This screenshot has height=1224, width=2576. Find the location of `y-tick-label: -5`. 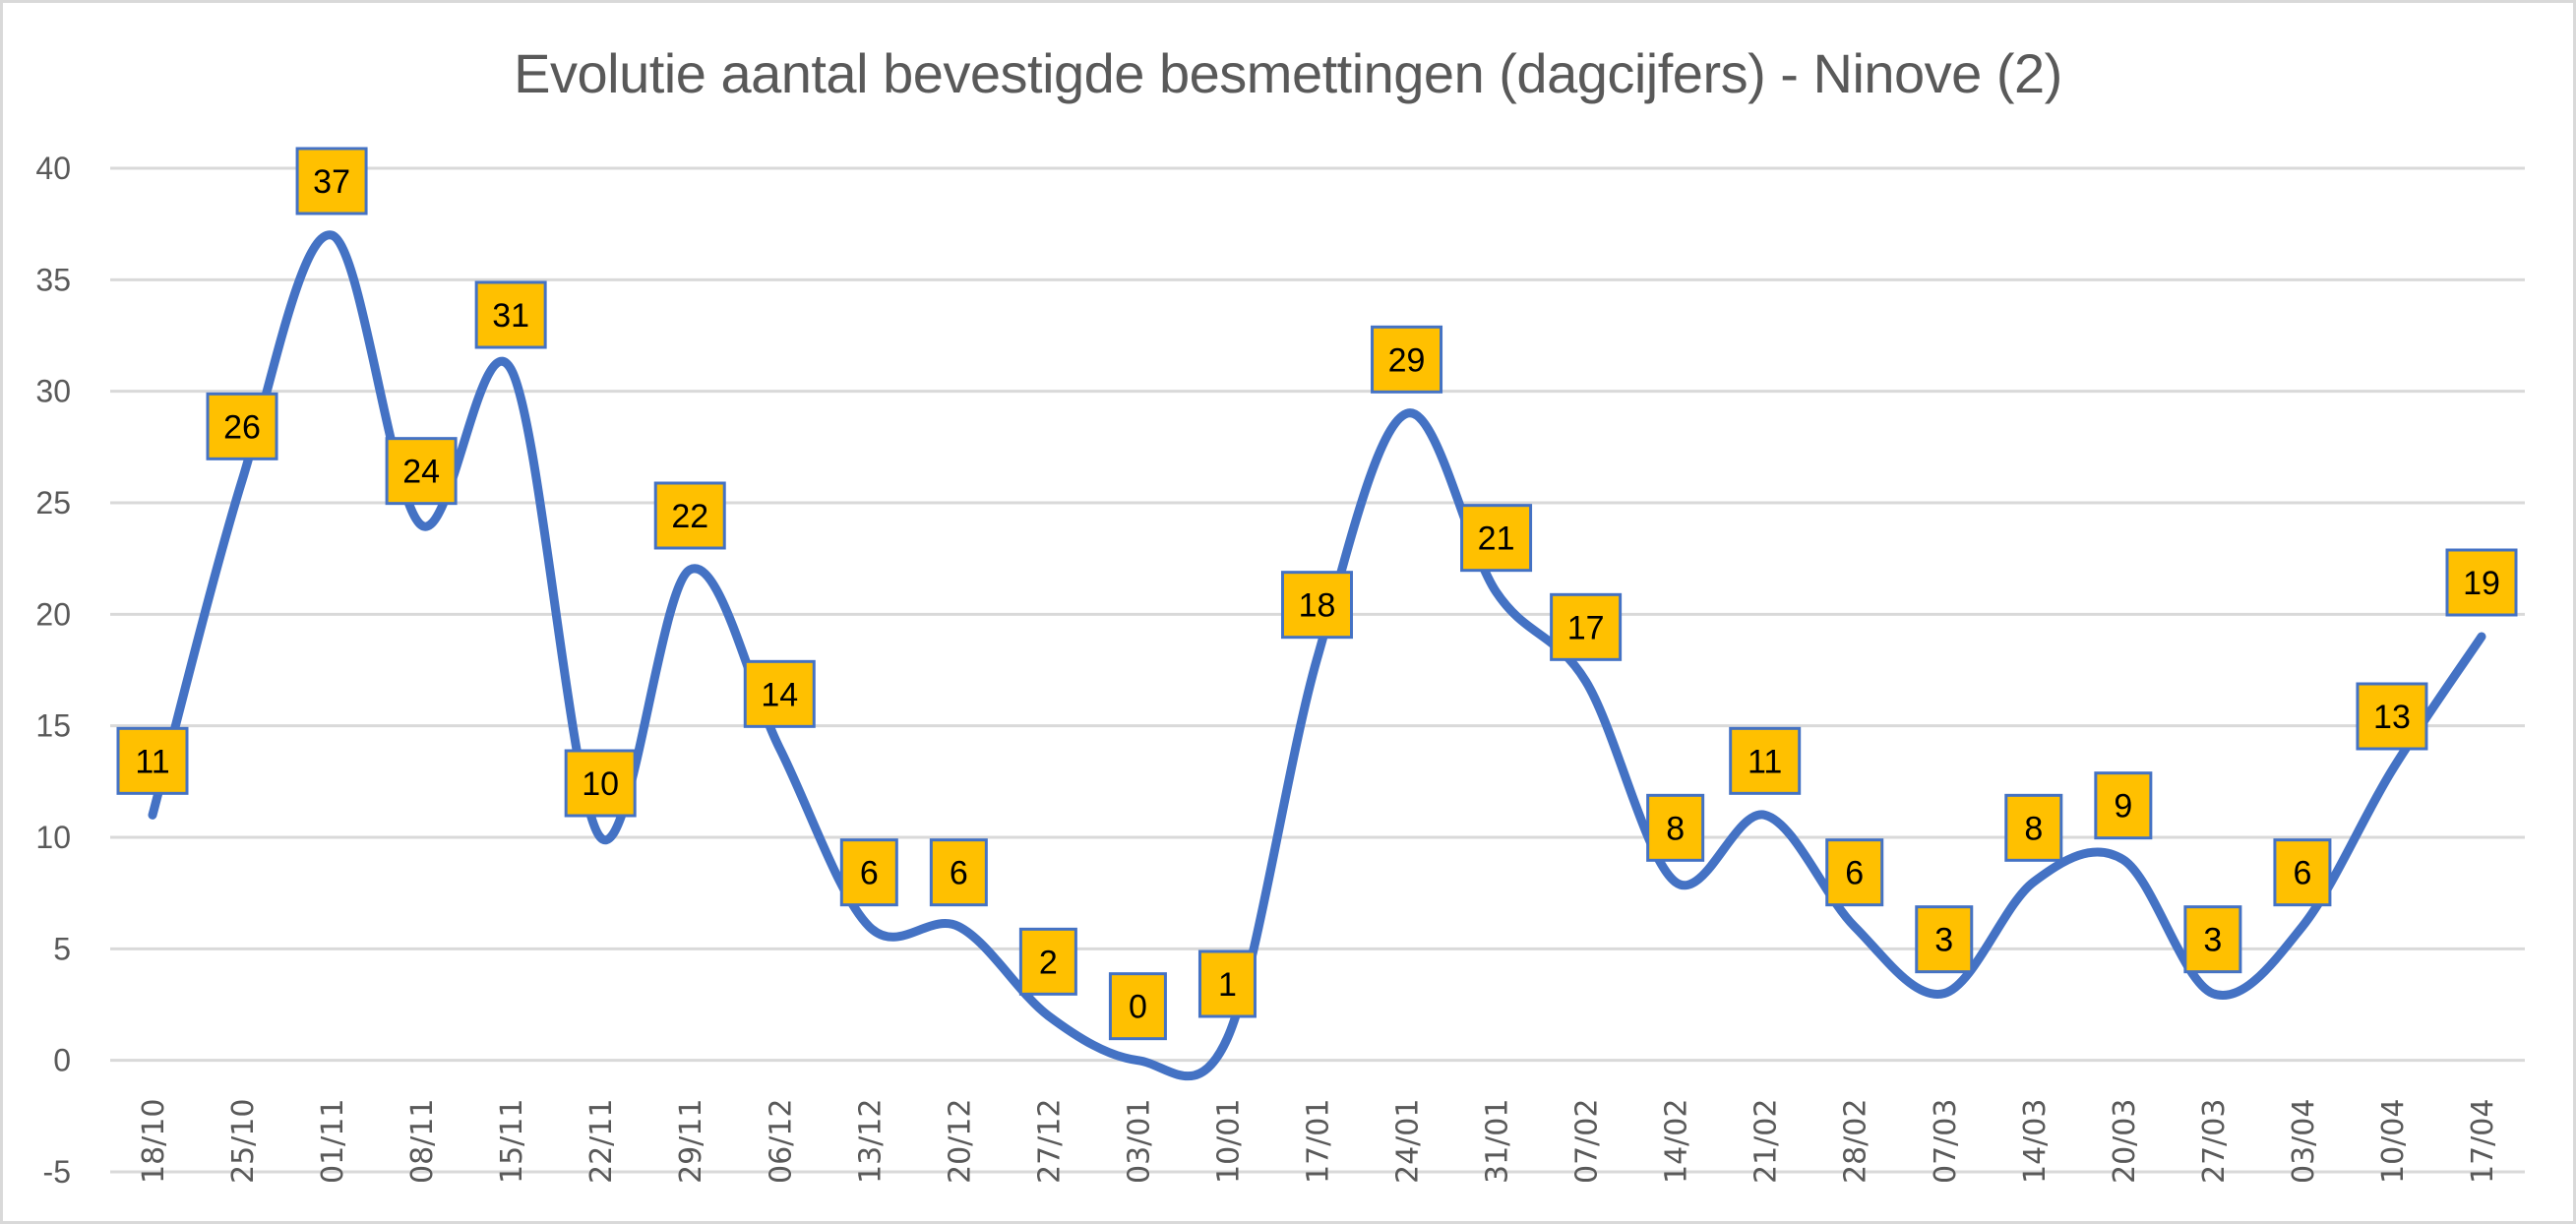

y-tick-label: -5 is located at coordinates (57, 1172).